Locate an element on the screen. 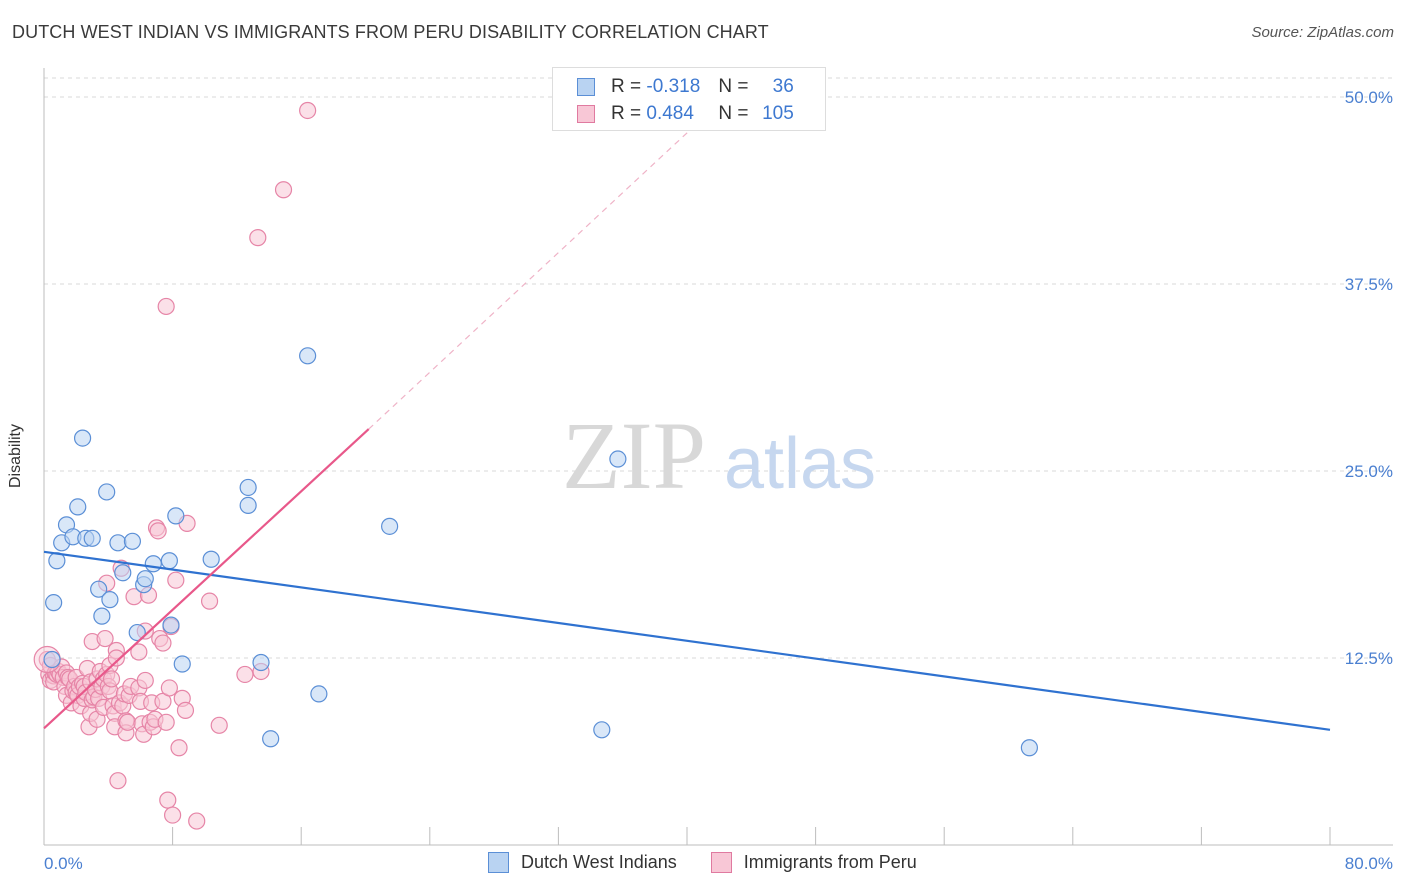 Image resolution: width=1406 pixels, height=892 pixels. source-credit: Source: ZipAtlas.com is located at coordinates (1322, 32).